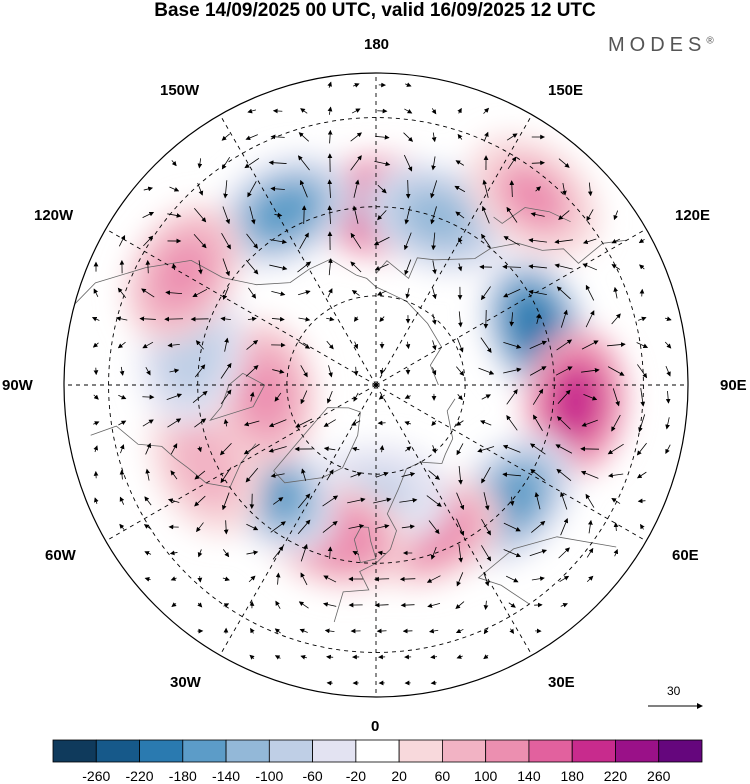 The width and height of the screenshot is (750, 784). I want to click on lon-label-150w: 150W, so click(179, 90).